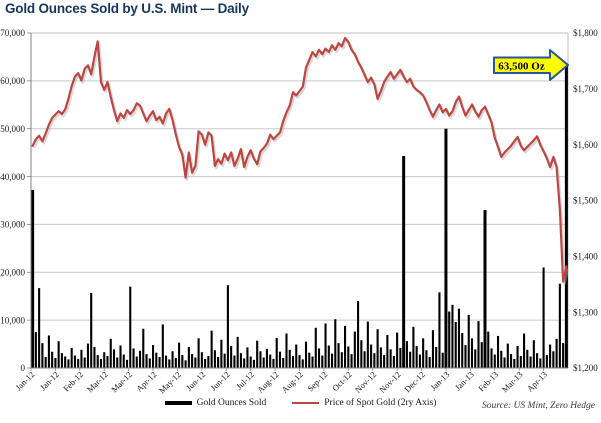 The height and width of the screenshot is (423, 601). Describe the element at coordinates (537, 381) in the screenshot. I see `svg-text: Apr-13` at that location.